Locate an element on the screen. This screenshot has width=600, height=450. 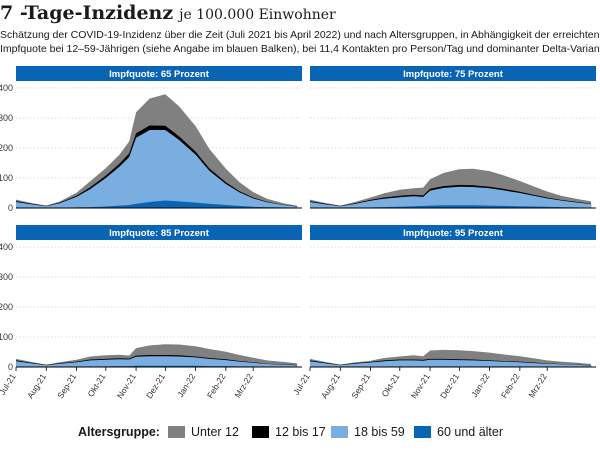
legend-item-18-bis-59: 18 bis 59 is located at coordinates (368, 432).